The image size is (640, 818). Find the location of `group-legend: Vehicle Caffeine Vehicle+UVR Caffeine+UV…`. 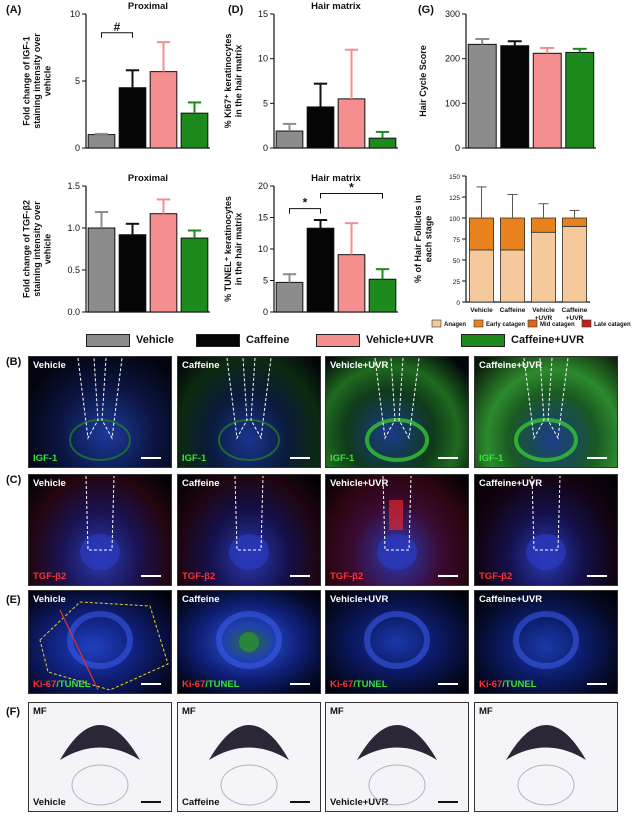

group-legend: Vehicle Caffeine Vehicle+UVR Caffeine+UV… is located at coordinates (346, 341).